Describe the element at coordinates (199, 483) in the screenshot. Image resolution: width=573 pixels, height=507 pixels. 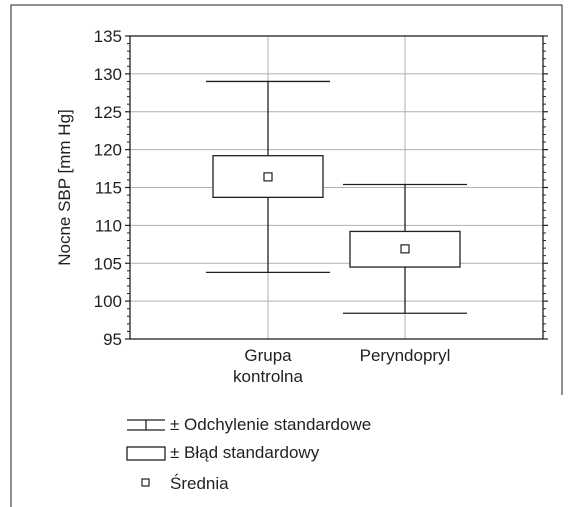
I see `legend-label: Średnia` at that location.